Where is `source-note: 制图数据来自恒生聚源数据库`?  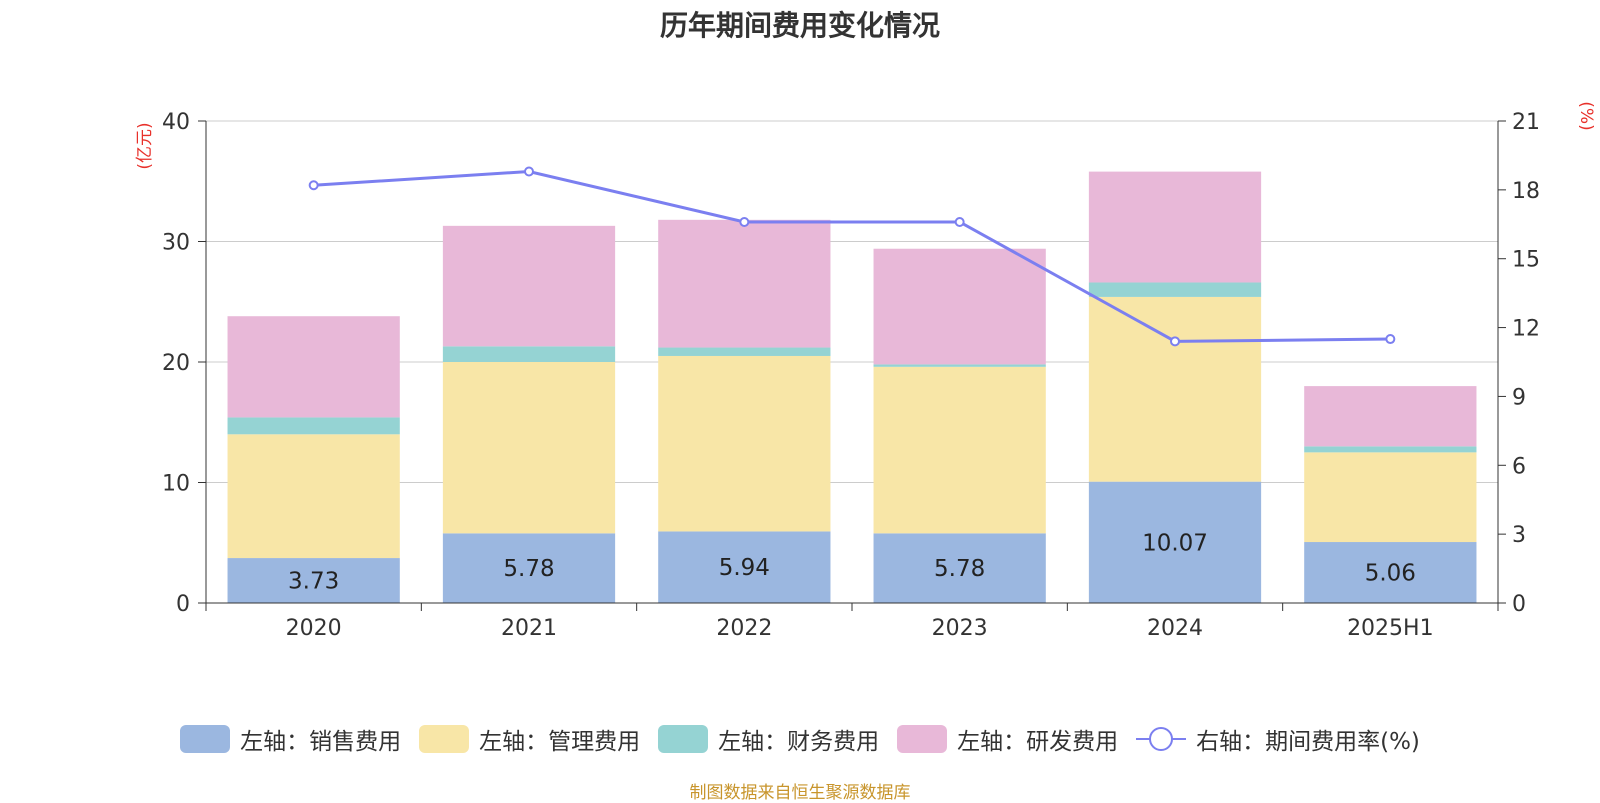
source-note: 制图数据来自恒生聚源数据库 is located at coordinates (800, 793).